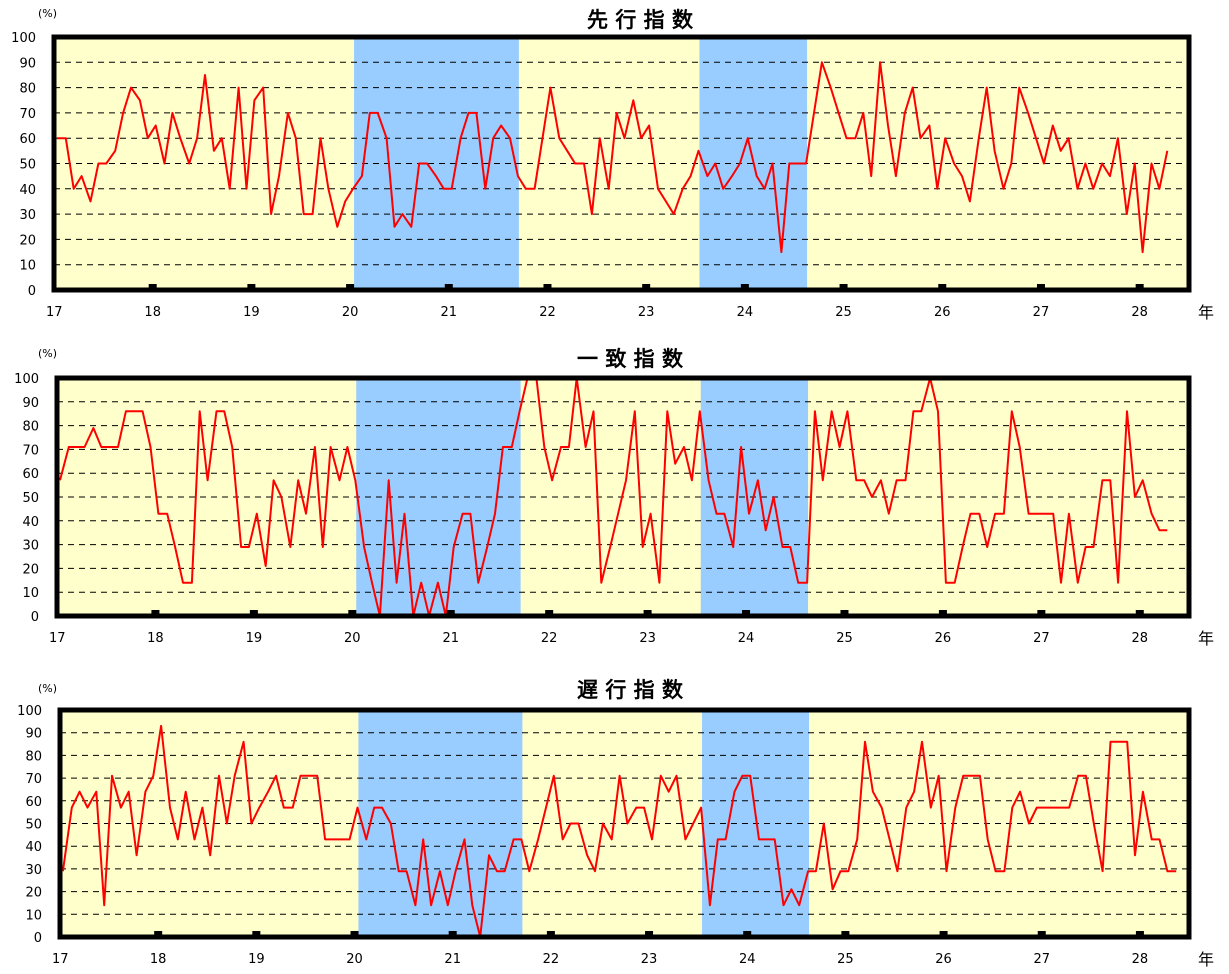  I want to click on chart-title: 遅 行 指 数, so click(630, 690).